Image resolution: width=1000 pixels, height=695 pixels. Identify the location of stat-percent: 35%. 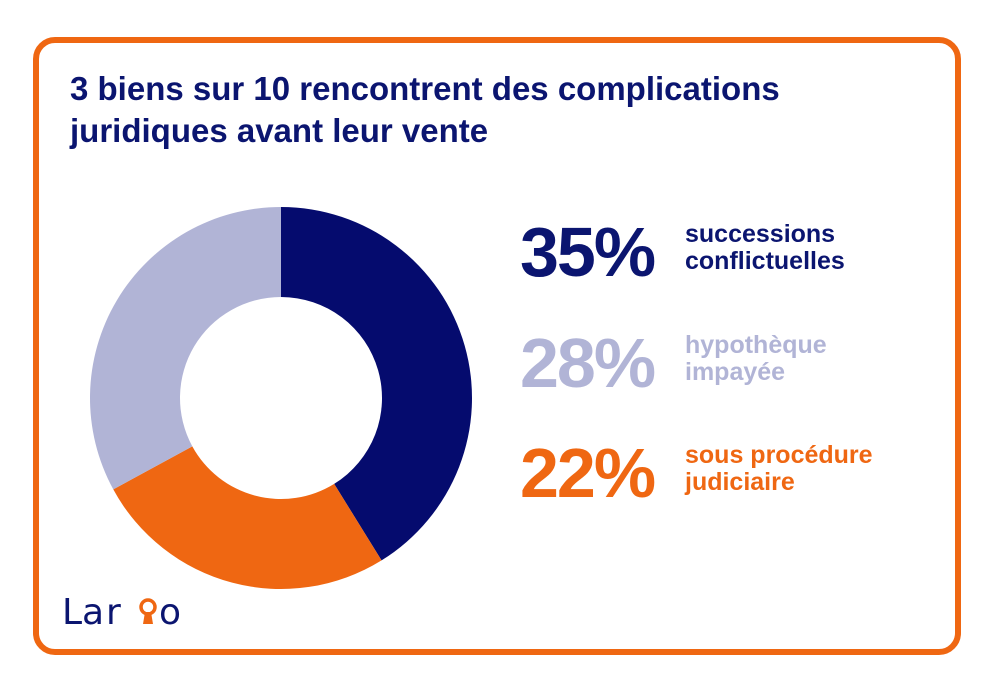
(588, 252).